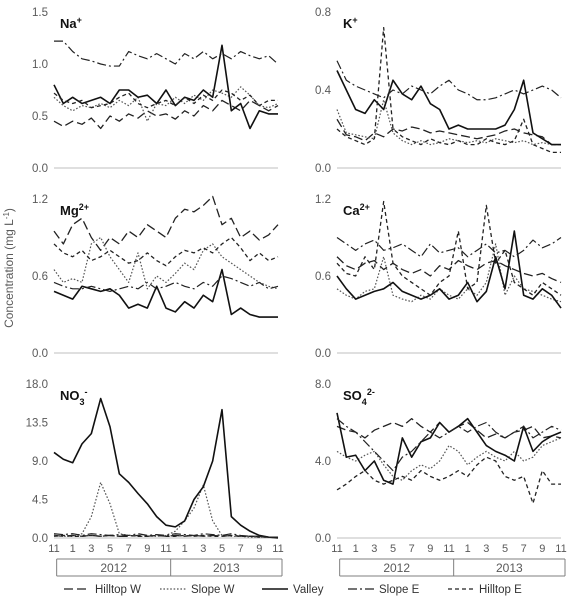  I want to click on legend-item-hilltop-e: Hilltop E, so click(485, 590).